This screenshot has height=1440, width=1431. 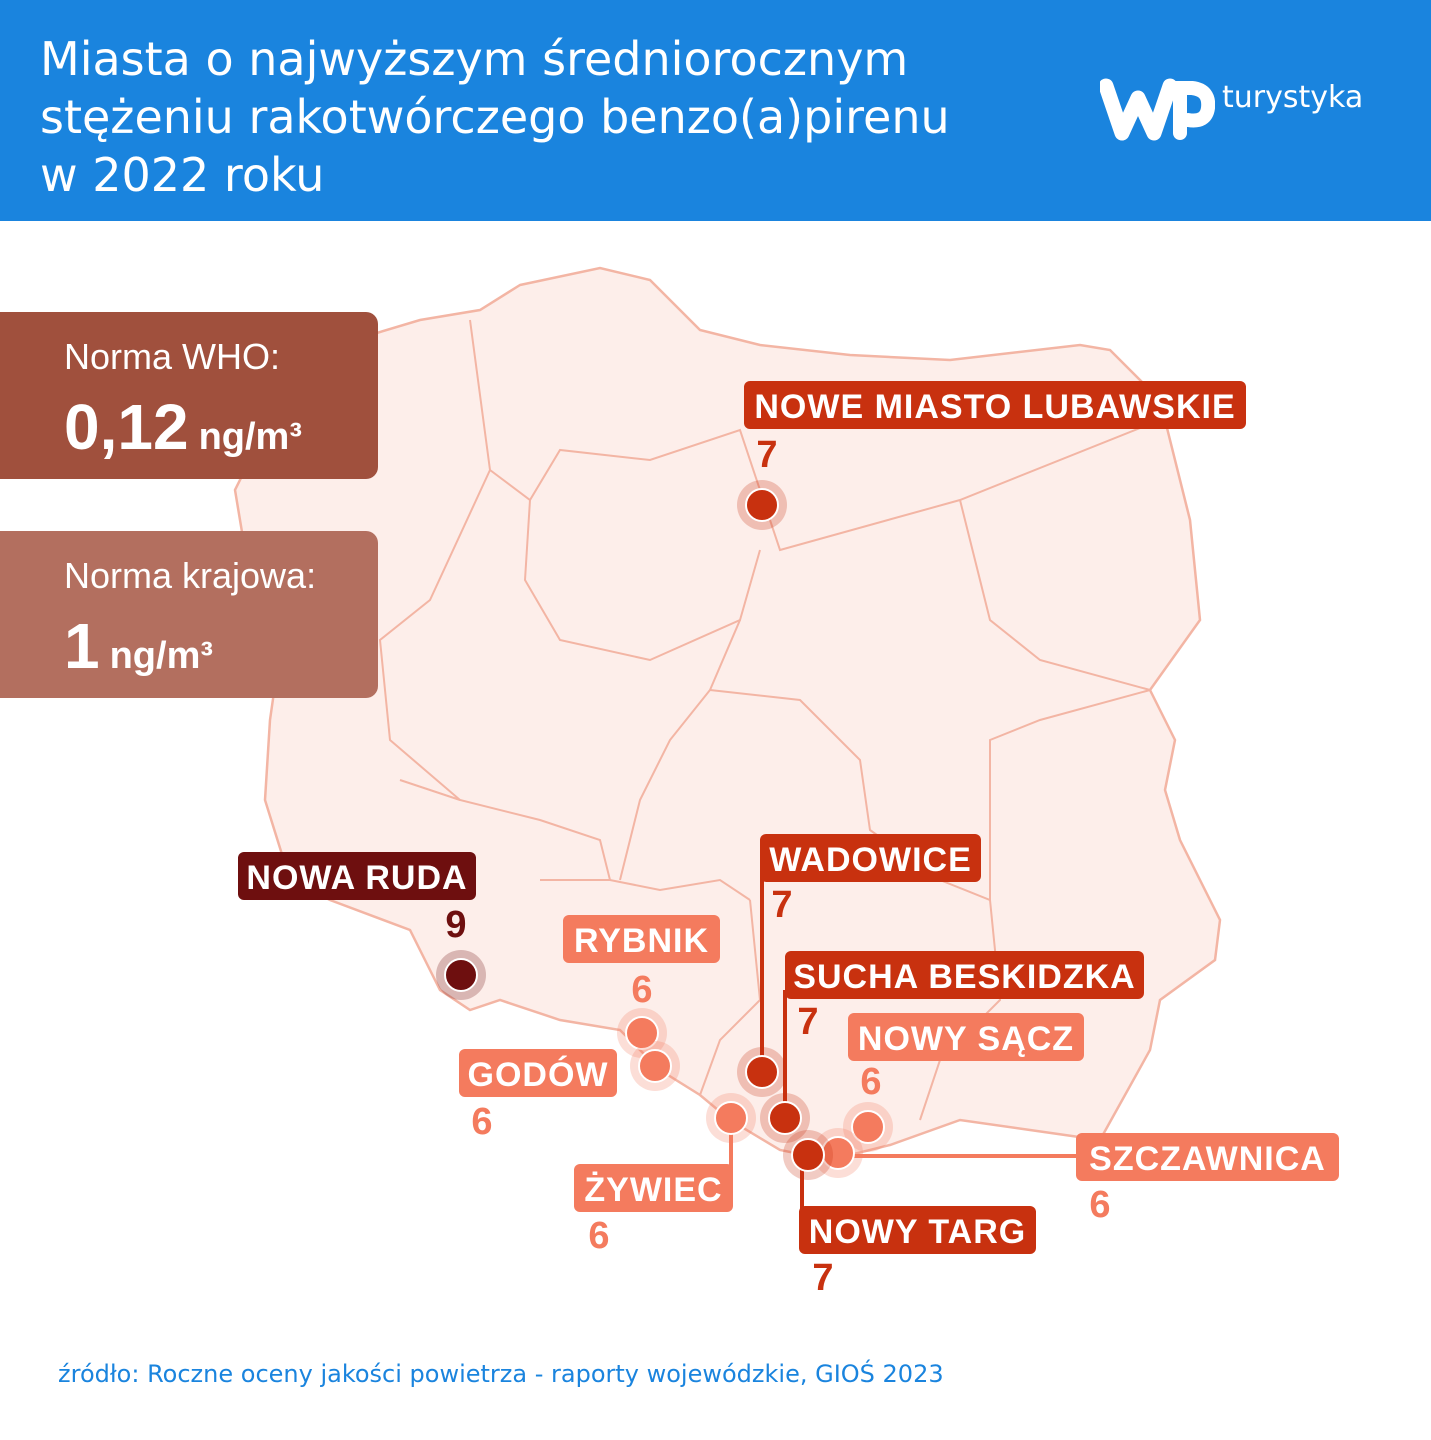 What do you see at coordinates (172, 356) in the screenshot?
I see `norm-label: Norma WHO:` at bounding box center [172, 356].